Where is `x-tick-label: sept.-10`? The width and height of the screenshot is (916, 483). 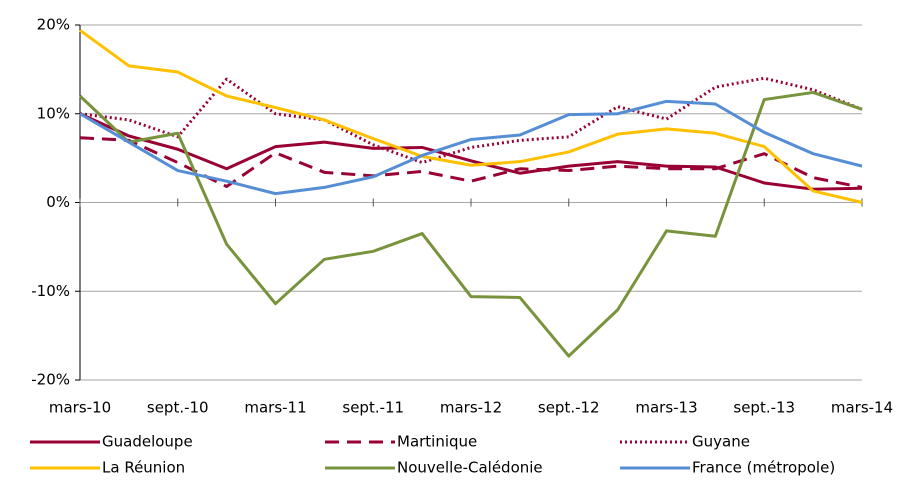 x-tick-label: sept.-10 is located at coordinates (178, 408).